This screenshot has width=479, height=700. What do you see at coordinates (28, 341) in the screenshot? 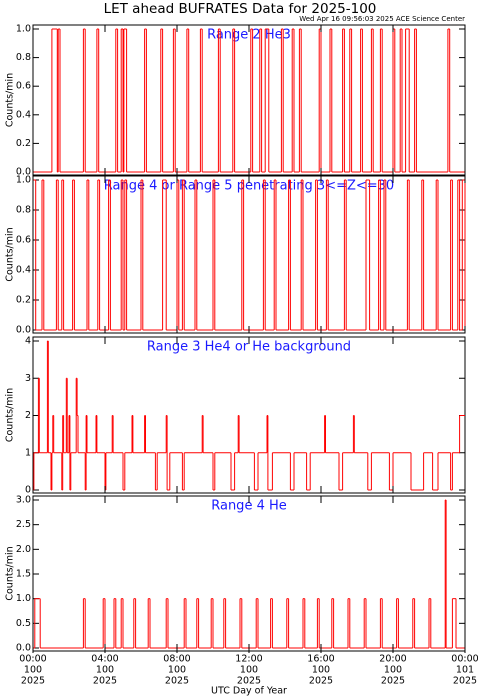
I see `y-tick-label: 4` at bounding box center [28, 341].